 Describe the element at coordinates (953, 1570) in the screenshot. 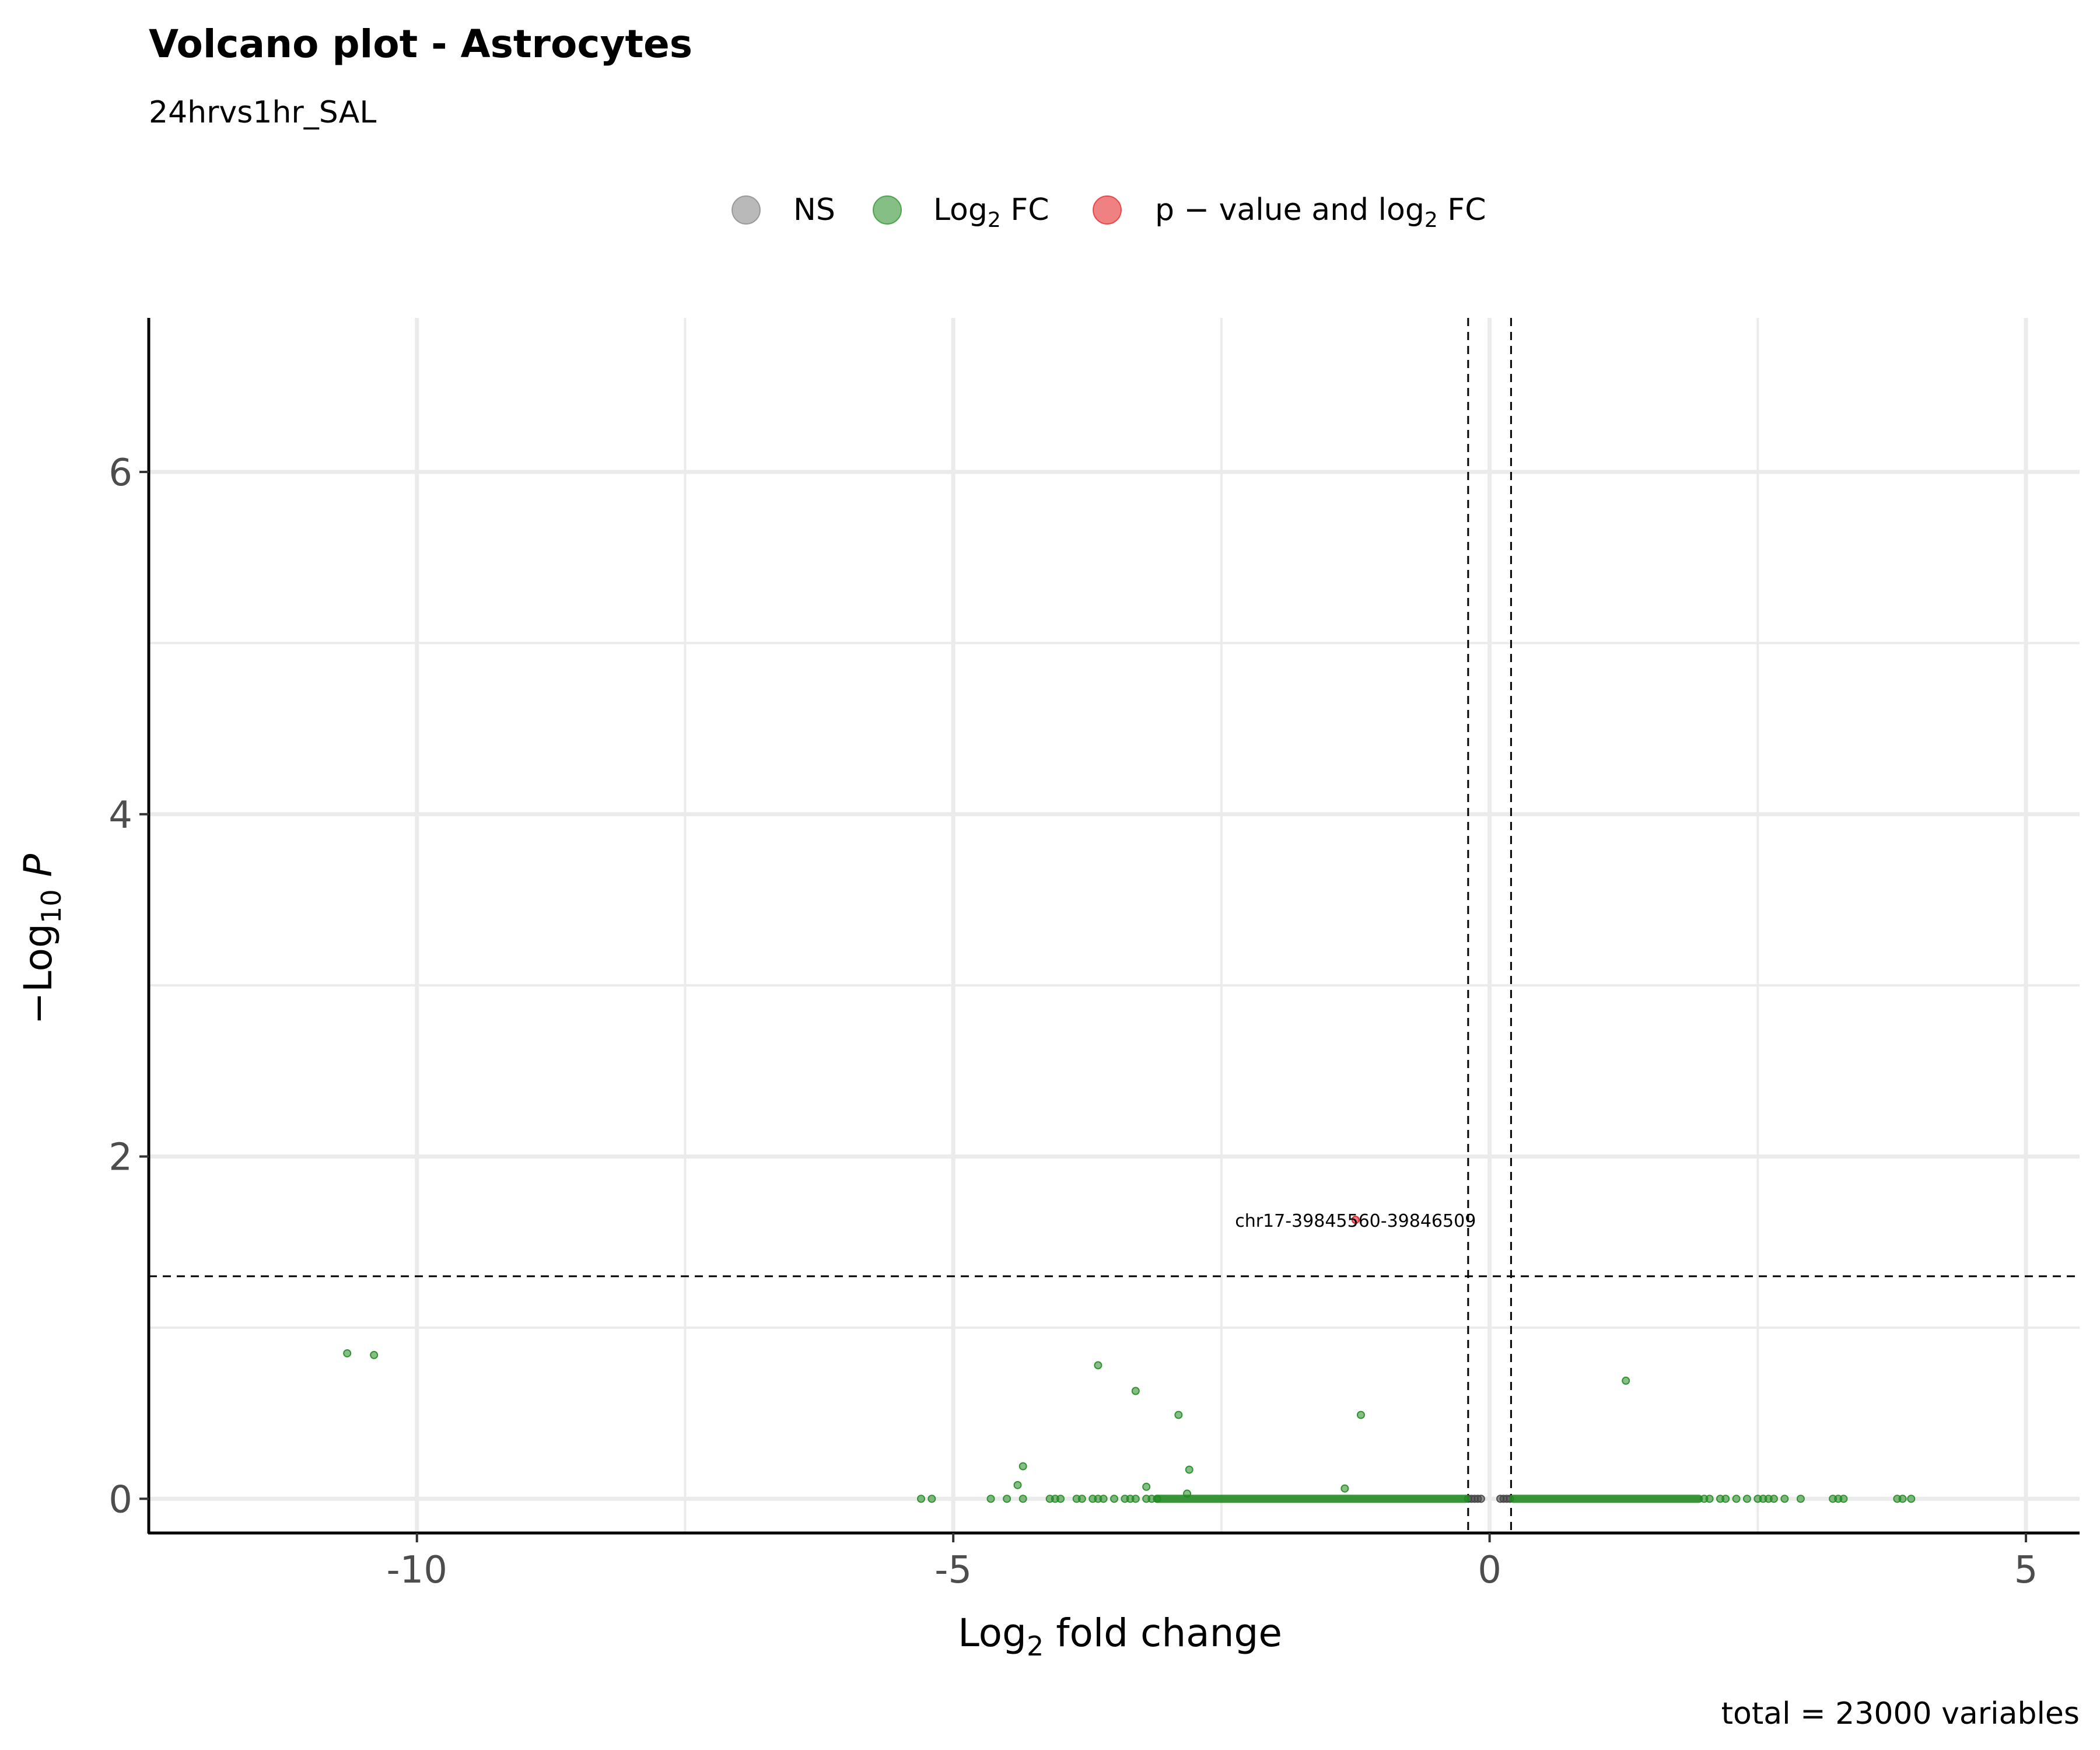

I see `x-tick-label: -5` at that location.